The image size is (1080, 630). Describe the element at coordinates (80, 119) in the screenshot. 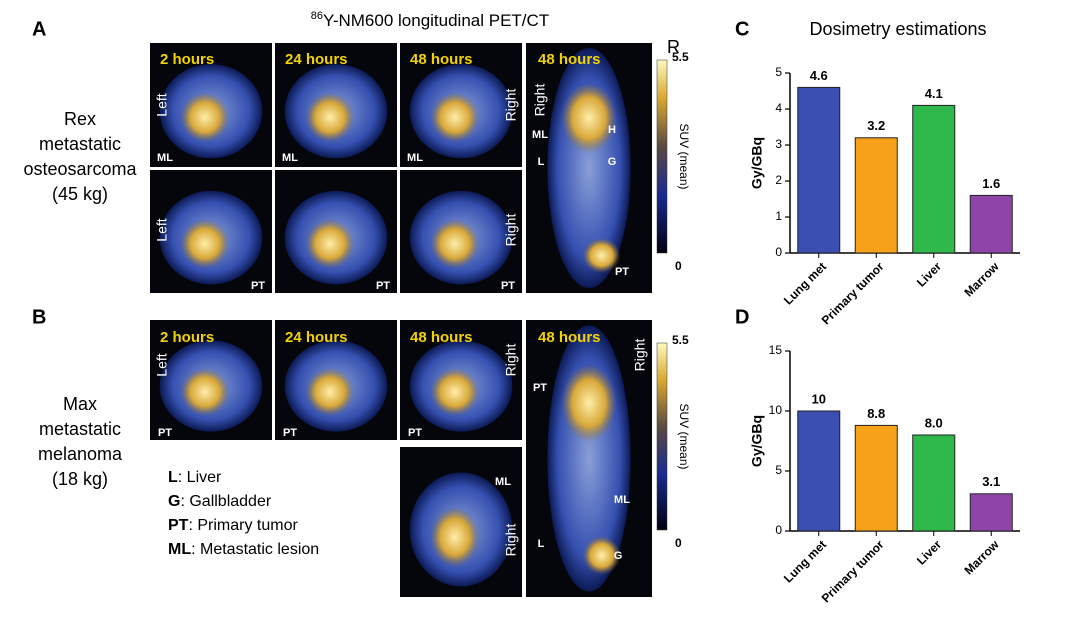

I see `subject-label: Rex` at that location.